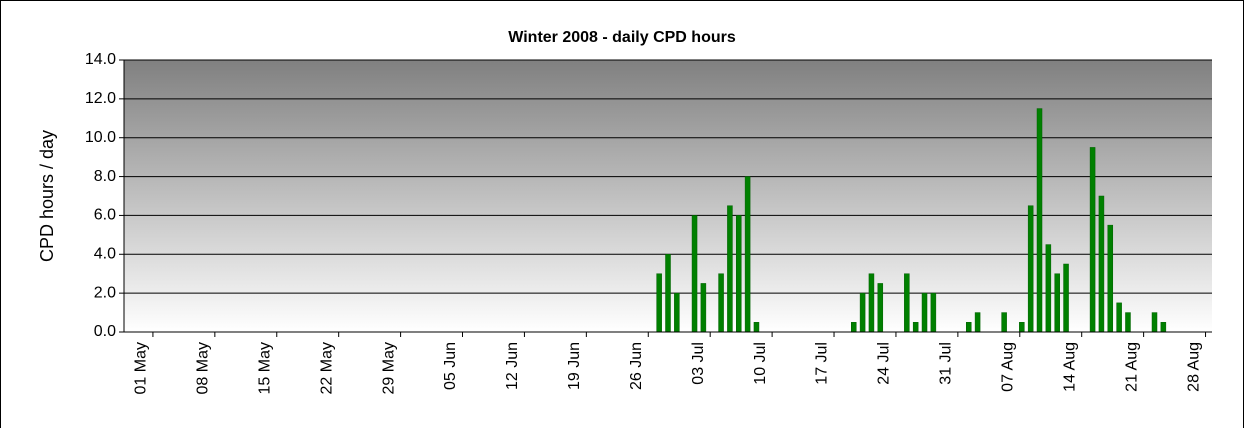 The width and height of the screenshot is (1244, 428). I want to click on x-tick-label: 26 Jun, so click(636, 366).